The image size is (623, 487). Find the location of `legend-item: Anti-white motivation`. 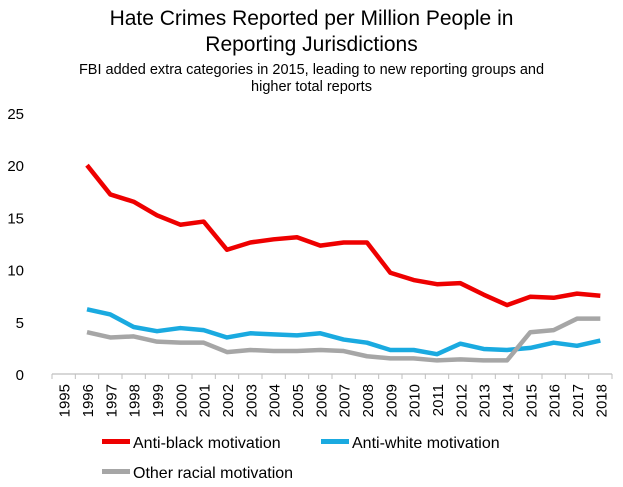

legend-item: Anti-white motivation is located at coordinates (410, 444).